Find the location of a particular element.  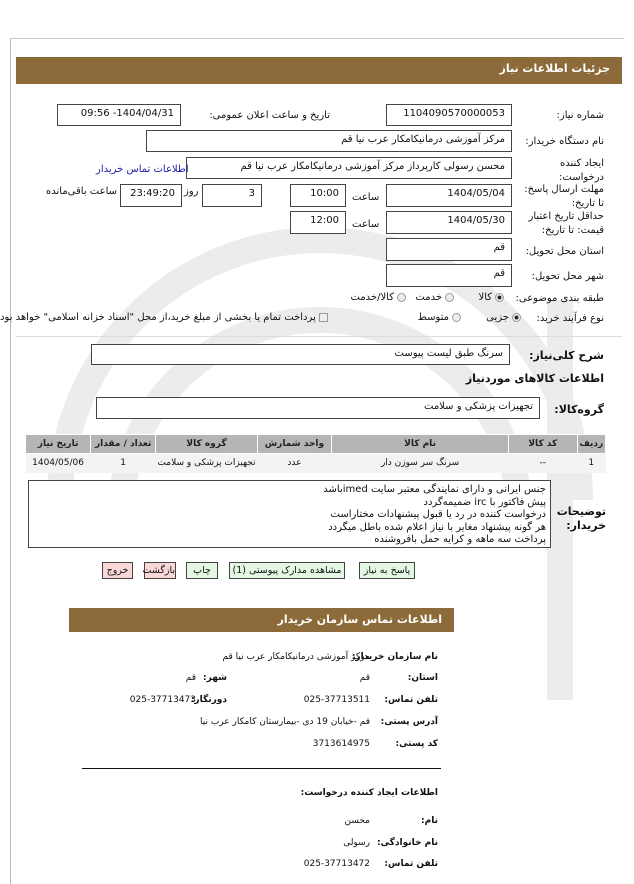

contact-header: اطلاعات تماس سازمان خریدار is located at coordinates (261, 620).